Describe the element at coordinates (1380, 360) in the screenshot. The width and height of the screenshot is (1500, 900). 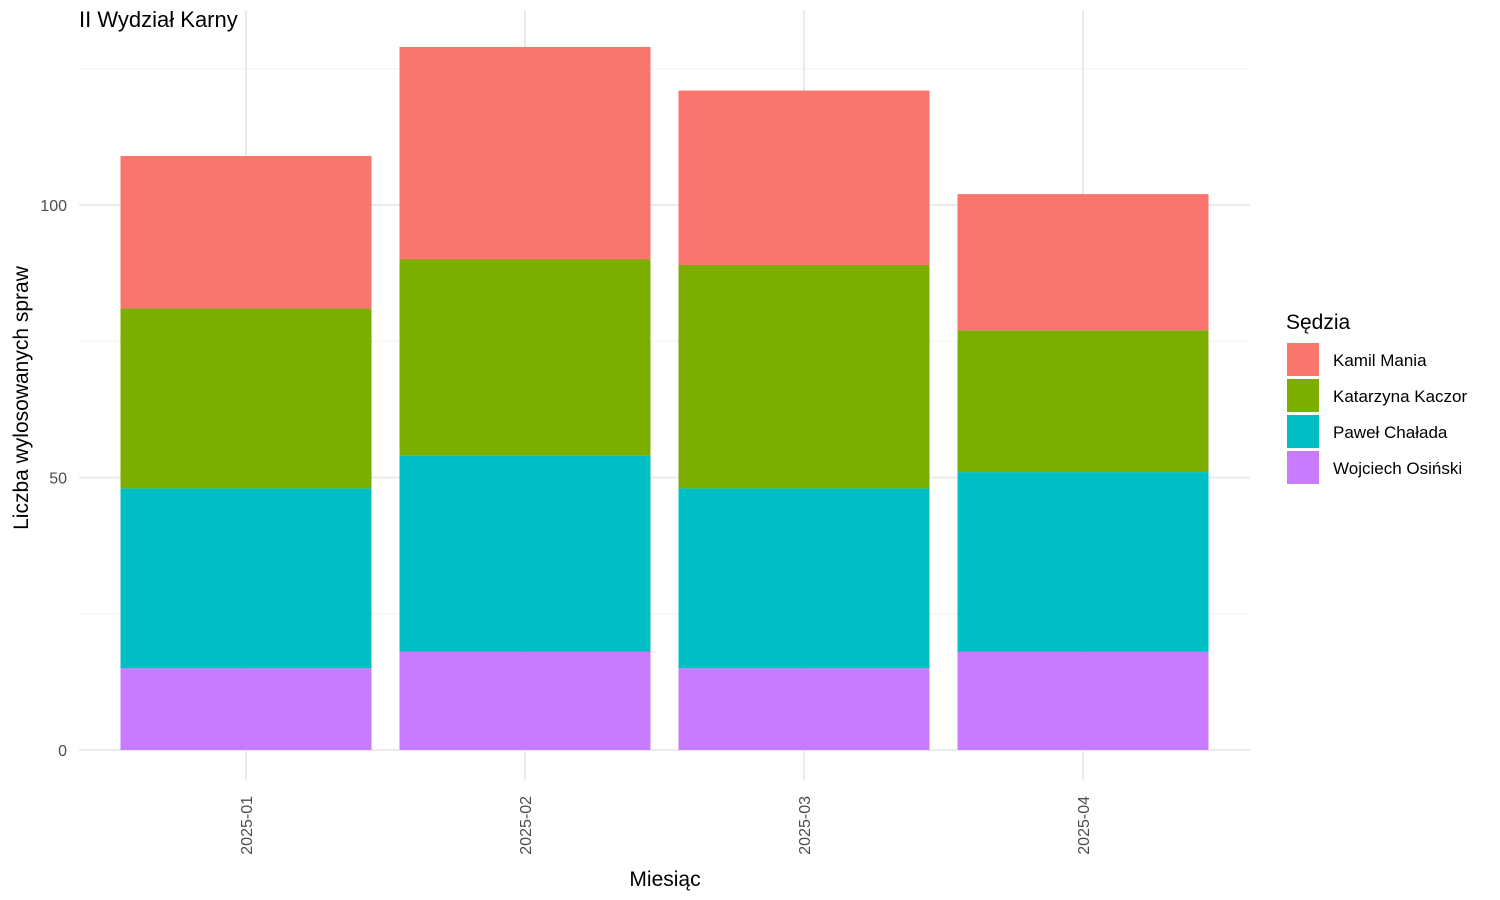
I see `legend-label: Kamil Mania` at that location.